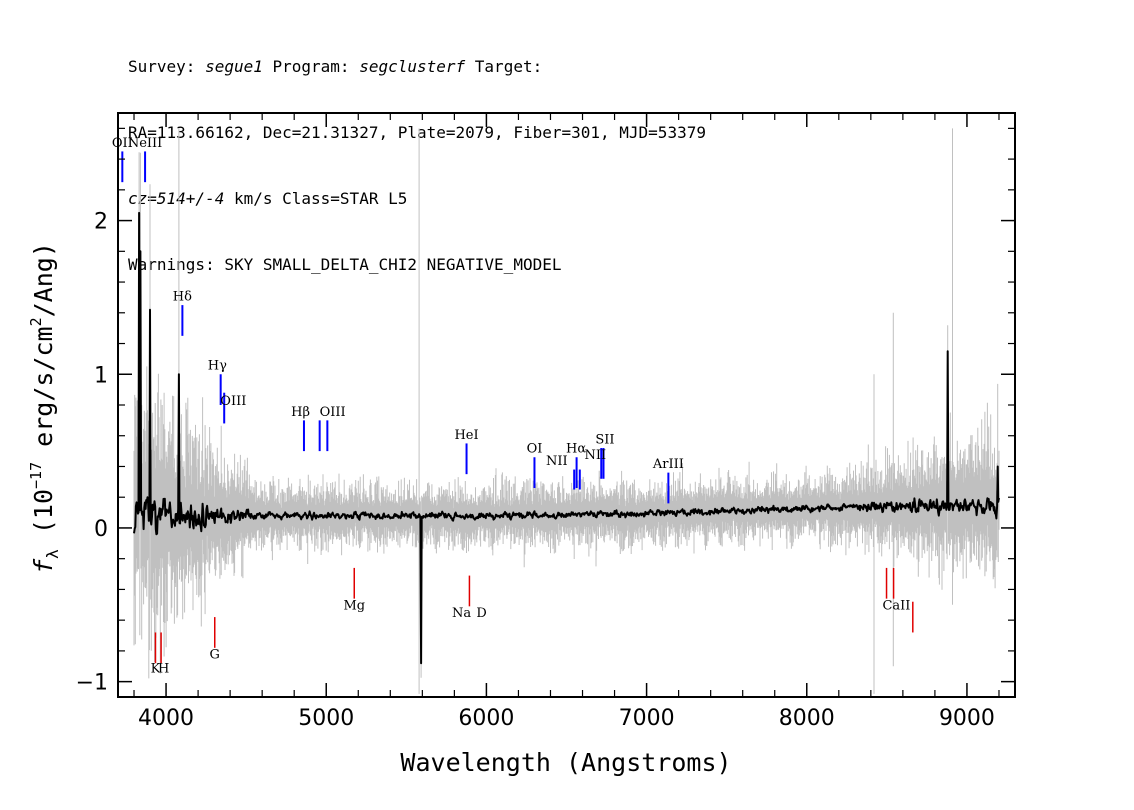 The height and width of the screenshot is (810, 1134). What do you see at coordinates (504, 66) in the screenshot?
I see `target-label: Target:` at bounding box center [504, 66].